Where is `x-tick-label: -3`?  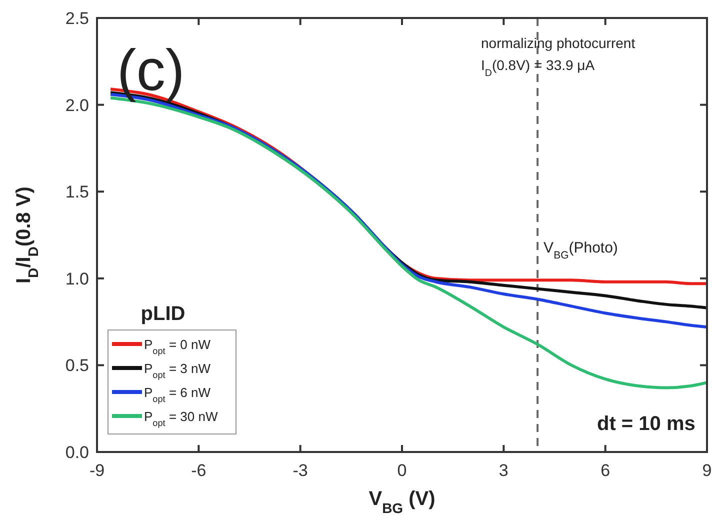
x-tick-label: -3 is located at coordinates (300, 470).